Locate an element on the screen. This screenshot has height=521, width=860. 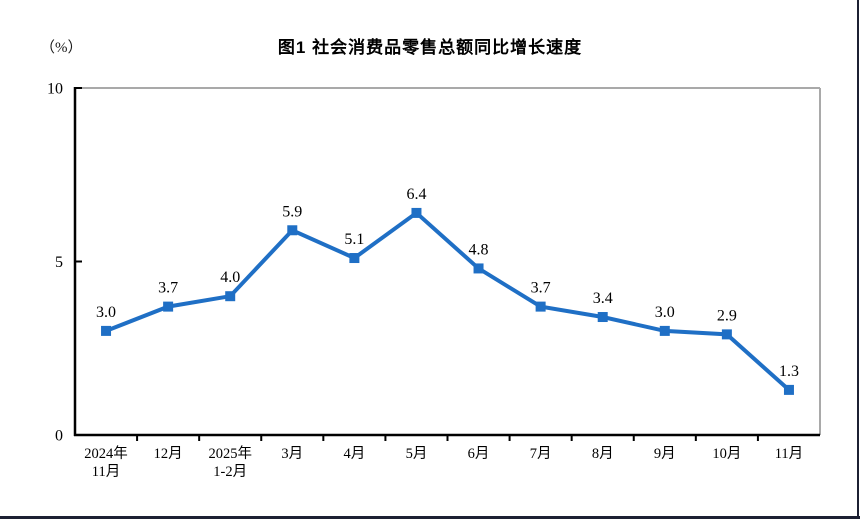
data-point-label: 4.8 is located at coordinates (479, 249).